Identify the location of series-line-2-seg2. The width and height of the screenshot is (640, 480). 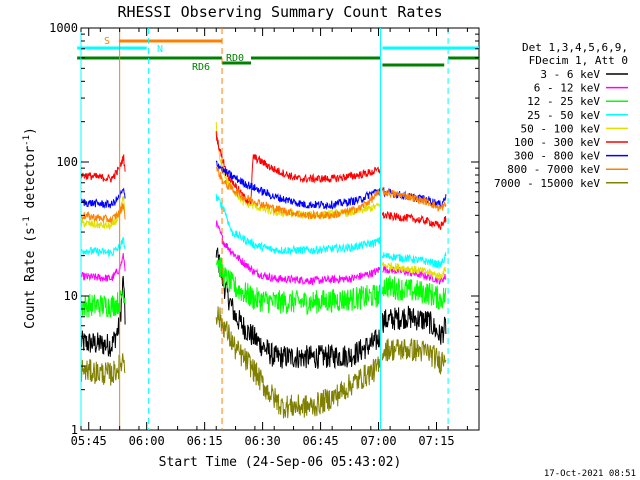
(414, 292).